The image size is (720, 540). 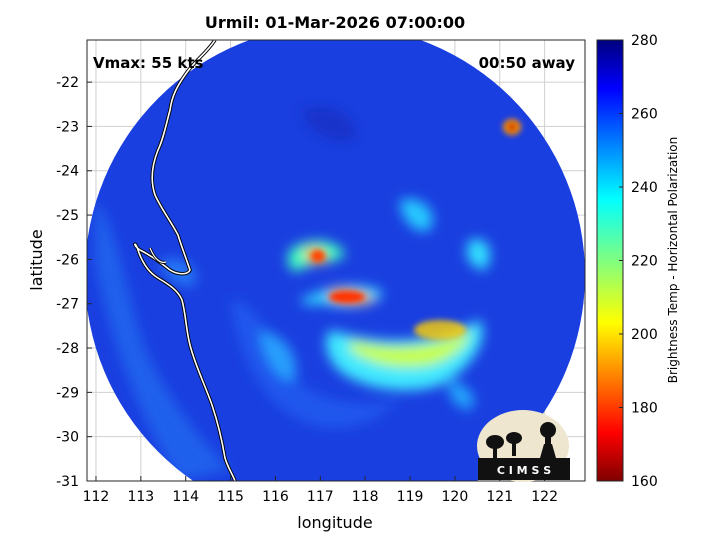 What do you see at coordinates (67, 83) in the screenshot?
I see `y-tick-label: -22` at bounding box center [67, 83].